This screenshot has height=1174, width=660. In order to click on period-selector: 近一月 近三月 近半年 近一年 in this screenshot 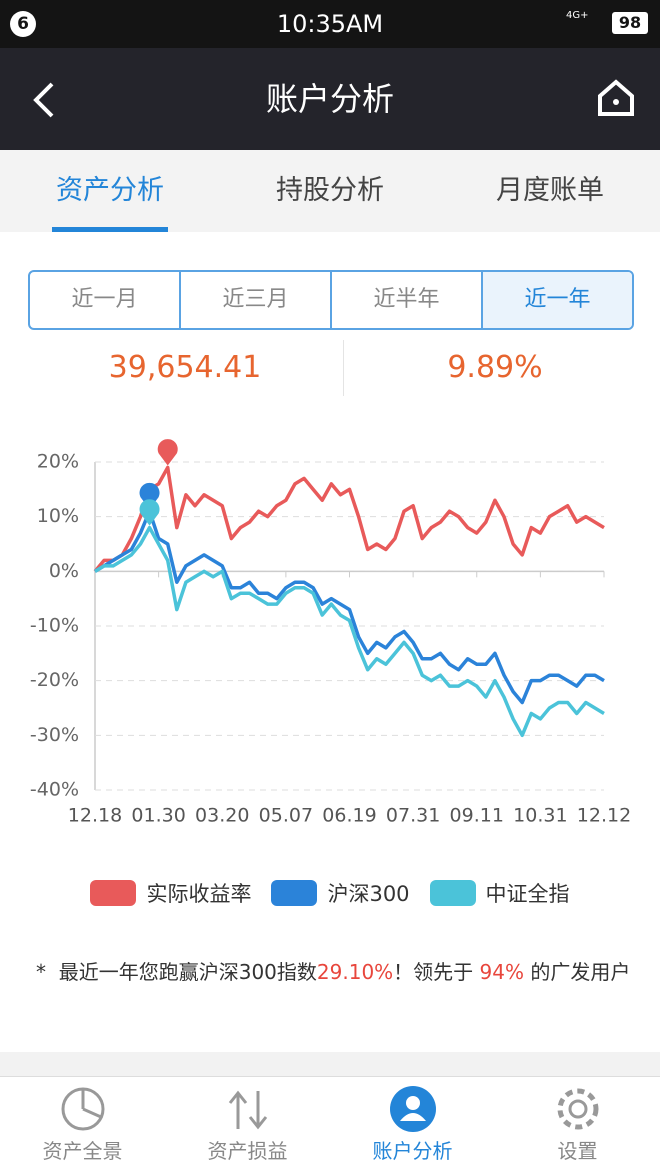, I will do `click(331, 300)`.